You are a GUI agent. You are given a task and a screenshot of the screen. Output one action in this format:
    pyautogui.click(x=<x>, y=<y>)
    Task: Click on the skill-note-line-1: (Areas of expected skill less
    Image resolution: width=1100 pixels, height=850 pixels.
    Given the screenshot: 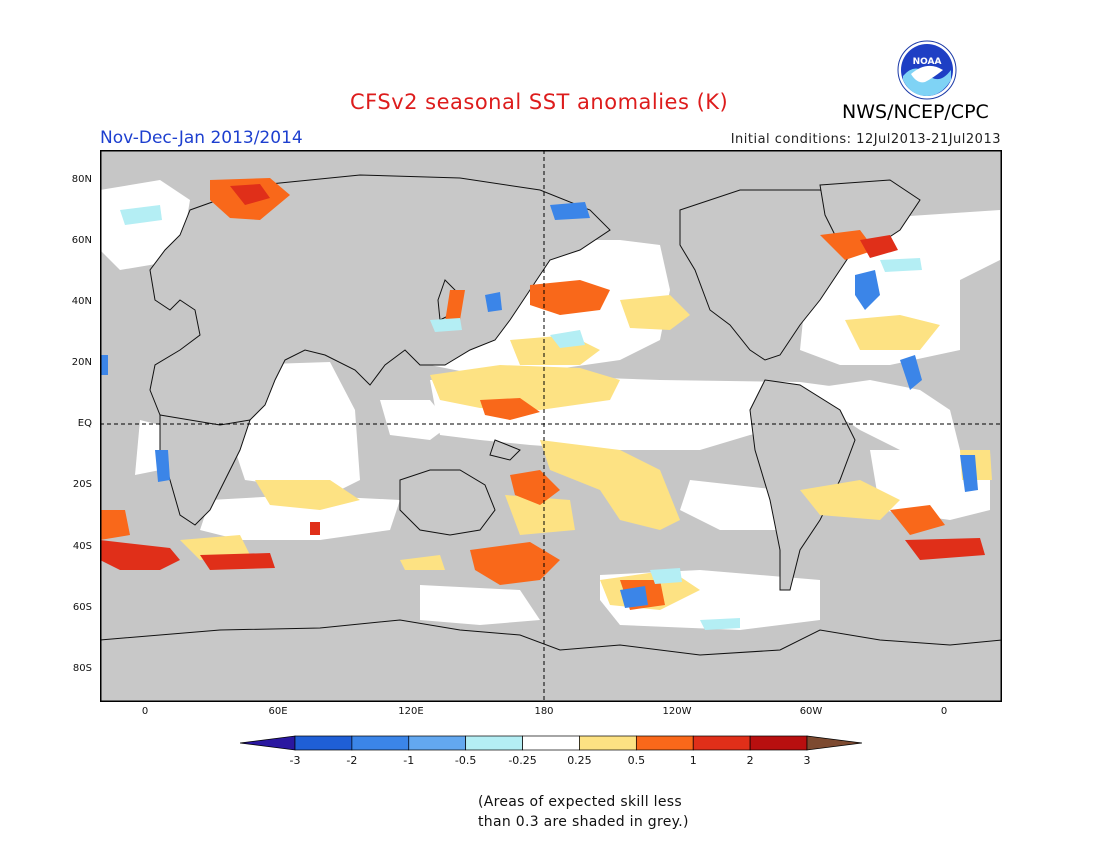 What is the action you would take?
    pyautogui.click(x=580, y=802)
    